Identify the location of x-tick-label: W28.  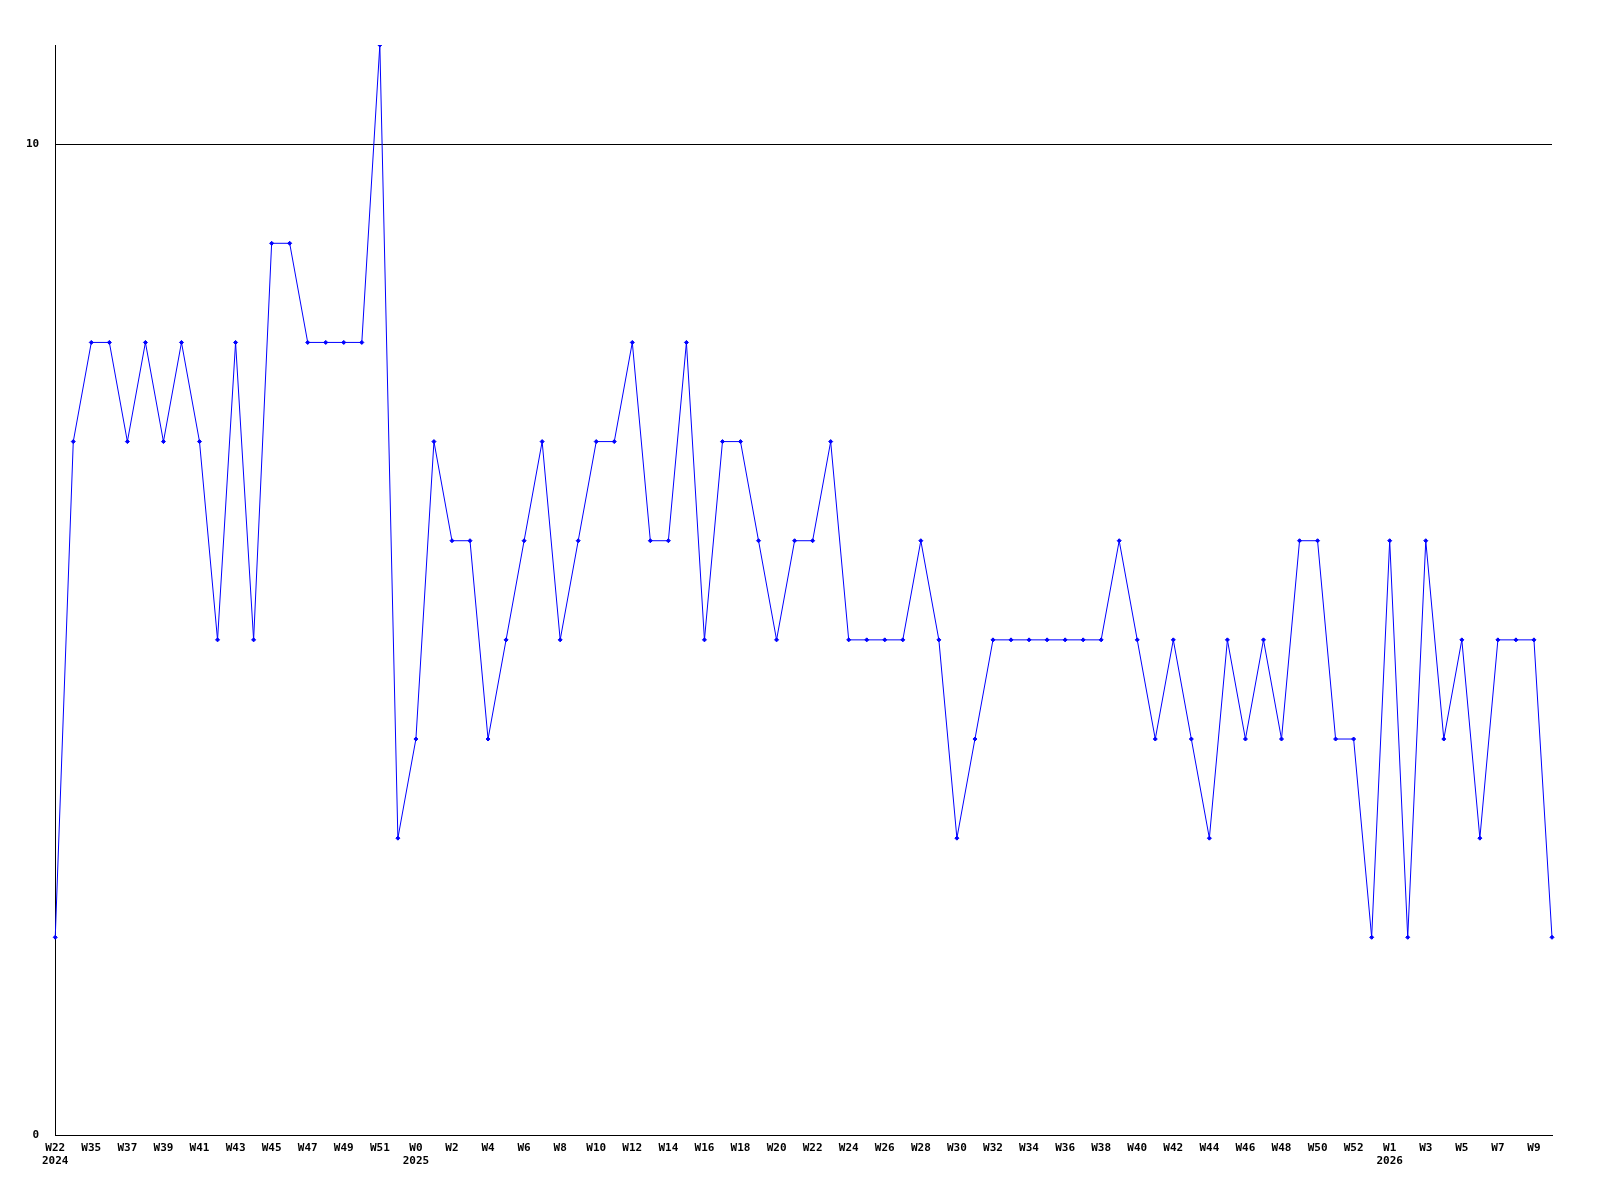
(920, 1148).